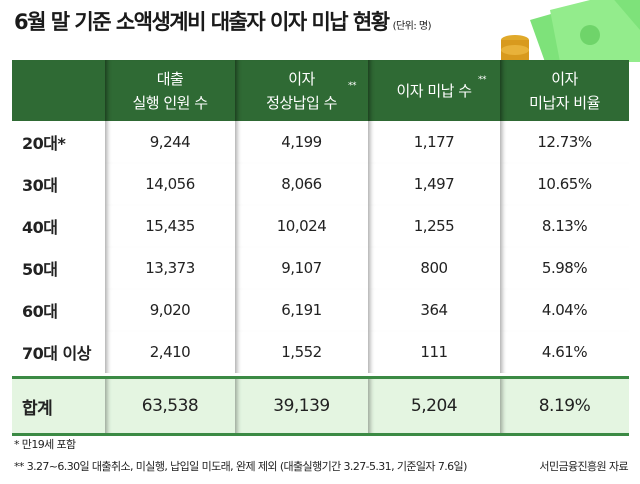 Image resolution: width=640 pixels, height=484 pixels. Describe the element at coordinates (170, 102) in the screenshot. I see `header-text: 실행 인원 수` at that location.